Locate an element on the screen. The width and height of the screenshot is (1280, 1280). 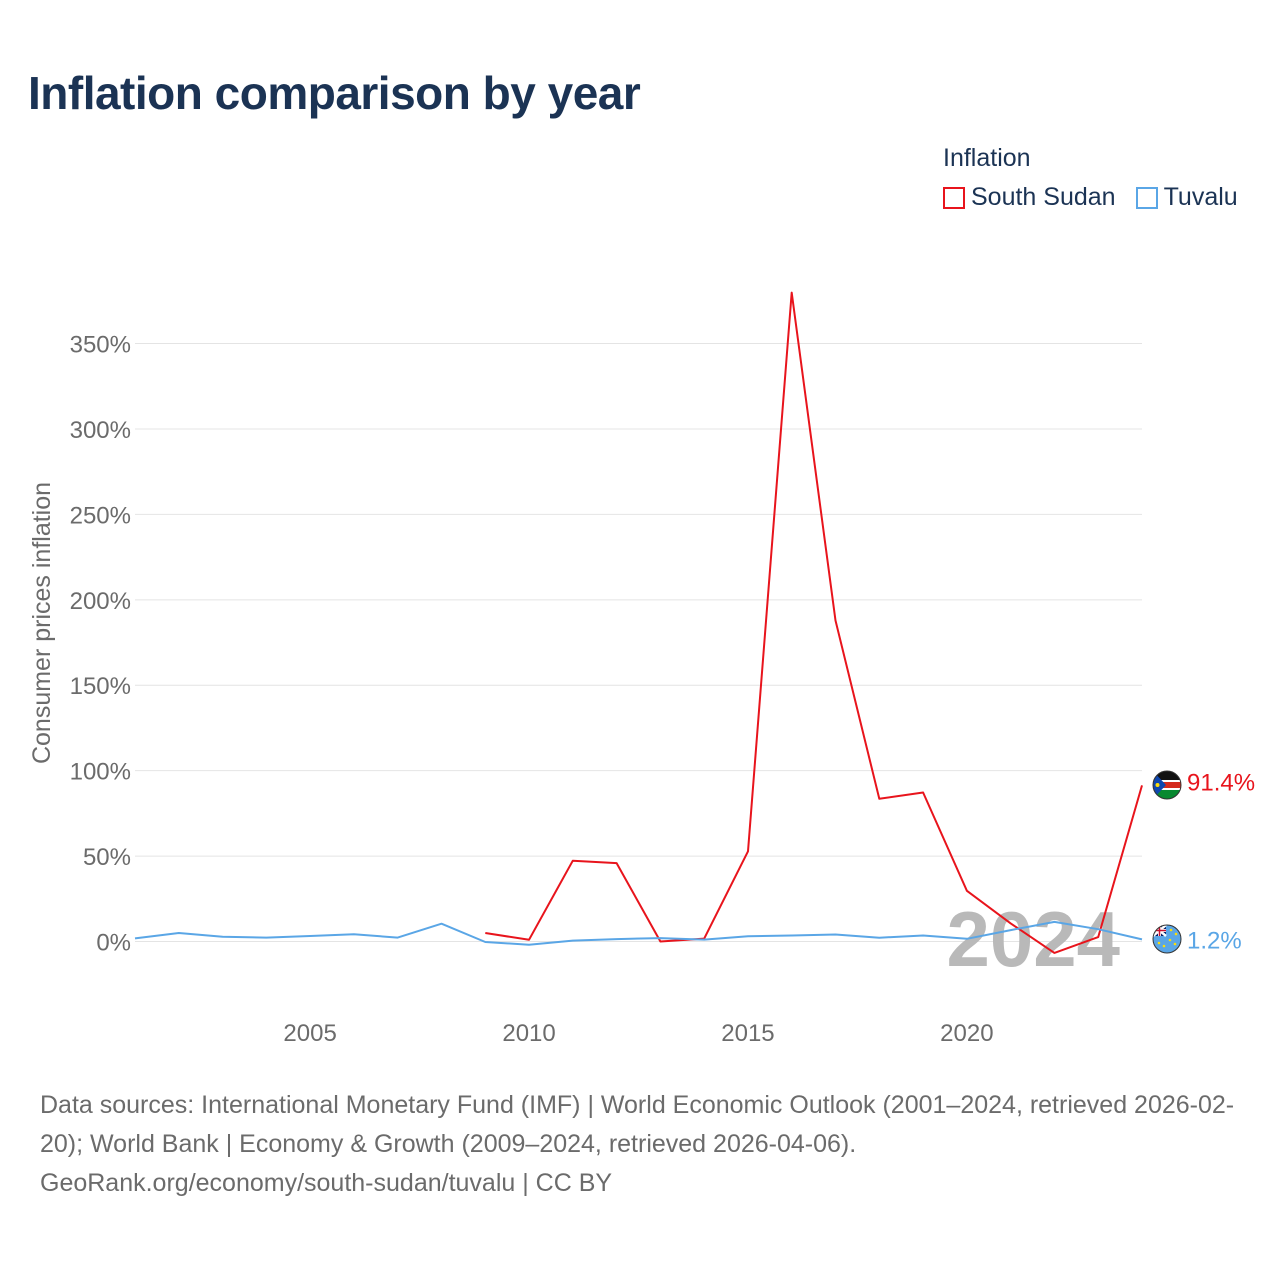
y-tick-label: 300% is located at coordinates (100, 430).